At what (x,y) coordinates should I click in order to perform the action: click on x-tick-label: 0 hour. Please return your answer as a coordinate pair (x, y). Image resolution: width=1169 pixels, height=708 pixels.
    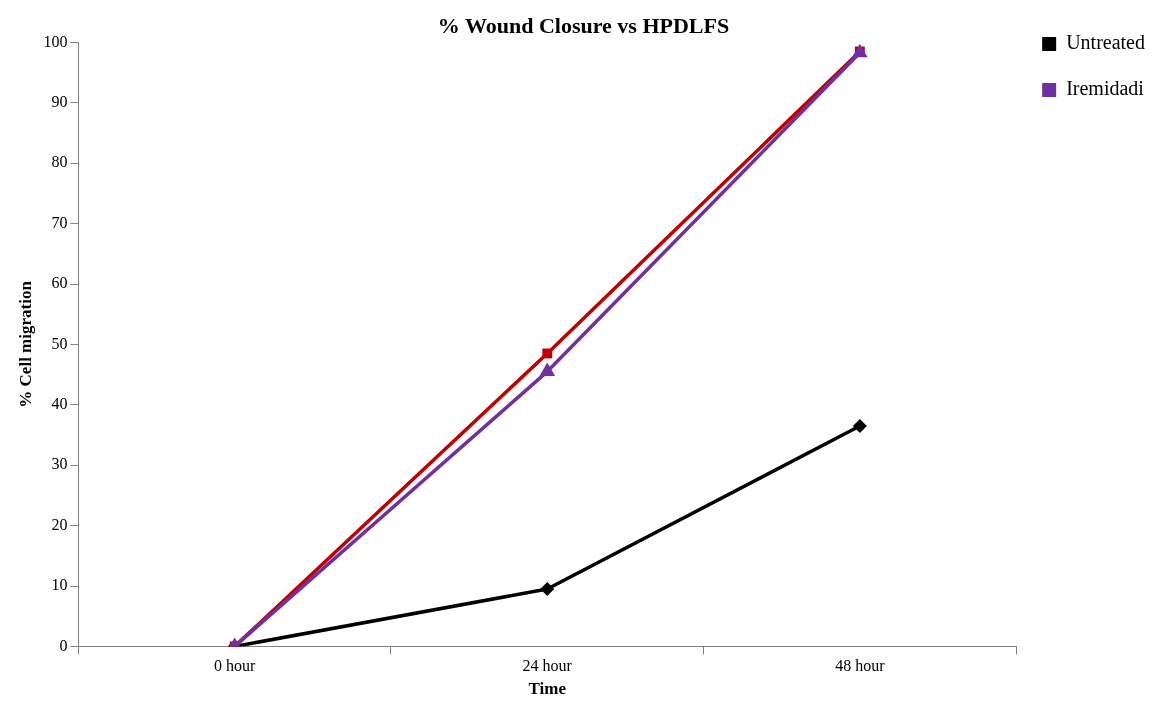
    Looking at the image, I should click on (235, 666).